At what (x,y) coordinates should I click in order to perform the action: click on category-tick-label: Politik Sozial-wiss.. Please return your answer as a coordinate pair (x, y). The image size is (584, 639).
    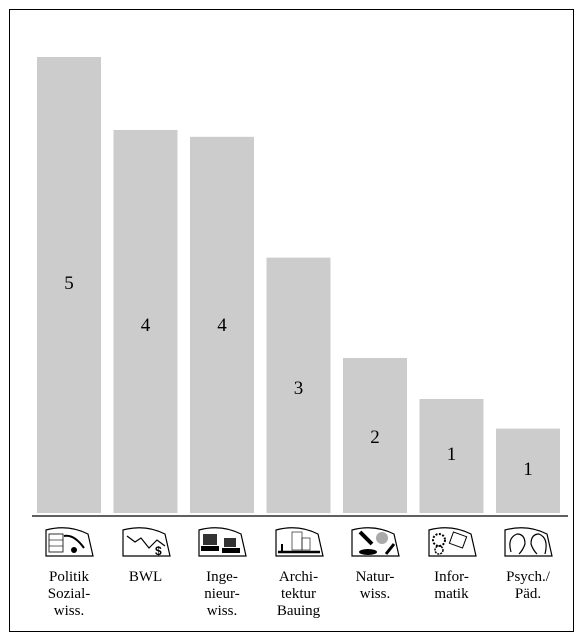
    Looking at the image, I should click on (69, 594).